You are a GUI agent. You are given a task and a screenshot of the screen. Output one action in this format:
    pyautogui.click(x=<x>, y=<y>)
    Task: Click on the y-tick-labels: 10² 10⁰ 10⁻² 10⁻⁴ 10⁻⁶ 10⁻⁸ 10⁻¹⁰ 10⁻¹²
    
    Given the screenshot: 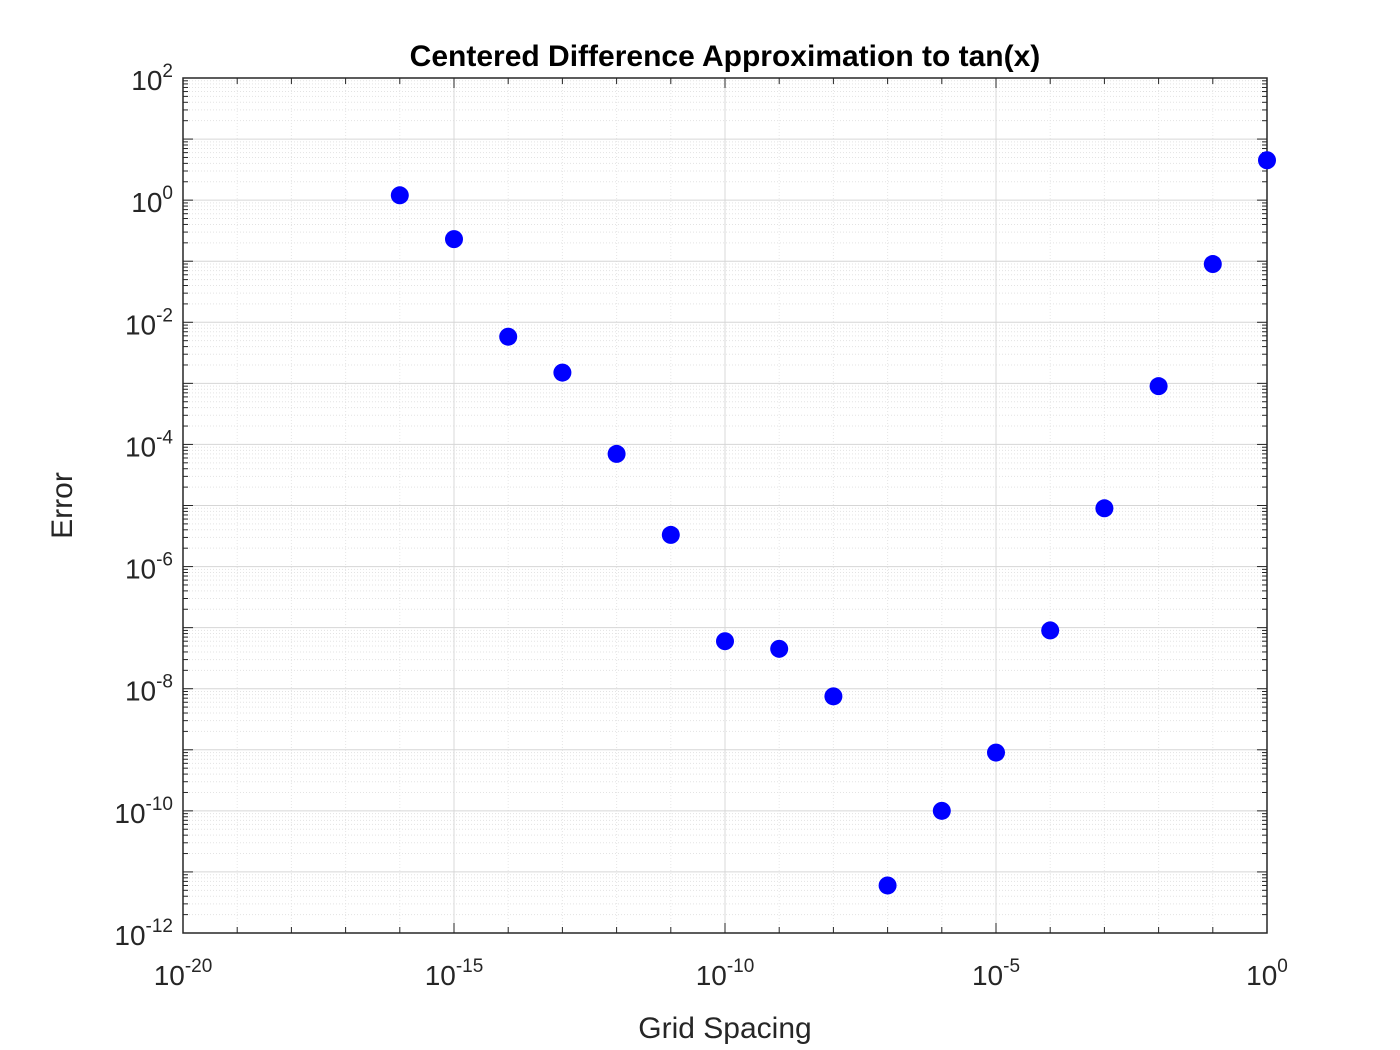 What is the action you would take?
    pyautogui.click(x=143, y=506)
    